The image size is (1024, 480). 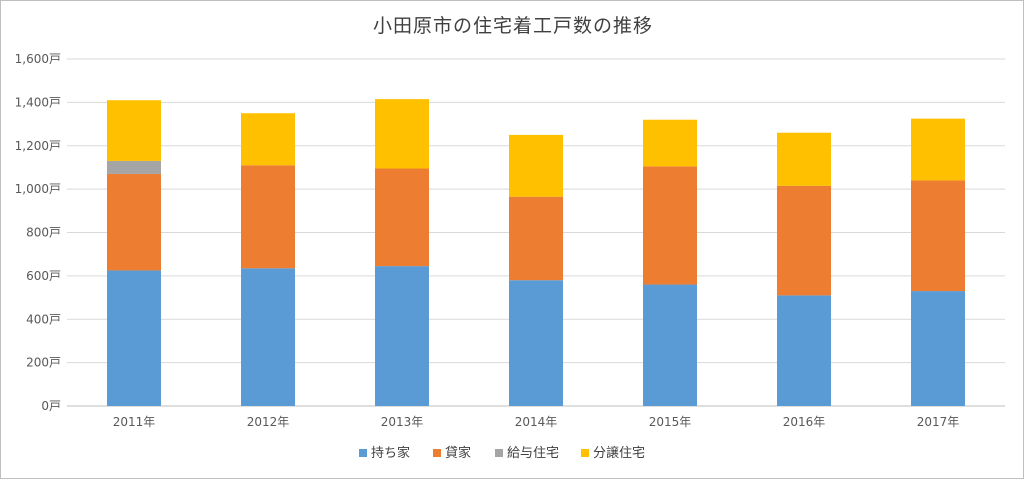 What do you see at coordinates (43, 319) in the screenshot?
I see `y-tick-label: 400戸` at bounding box center [43, 319].